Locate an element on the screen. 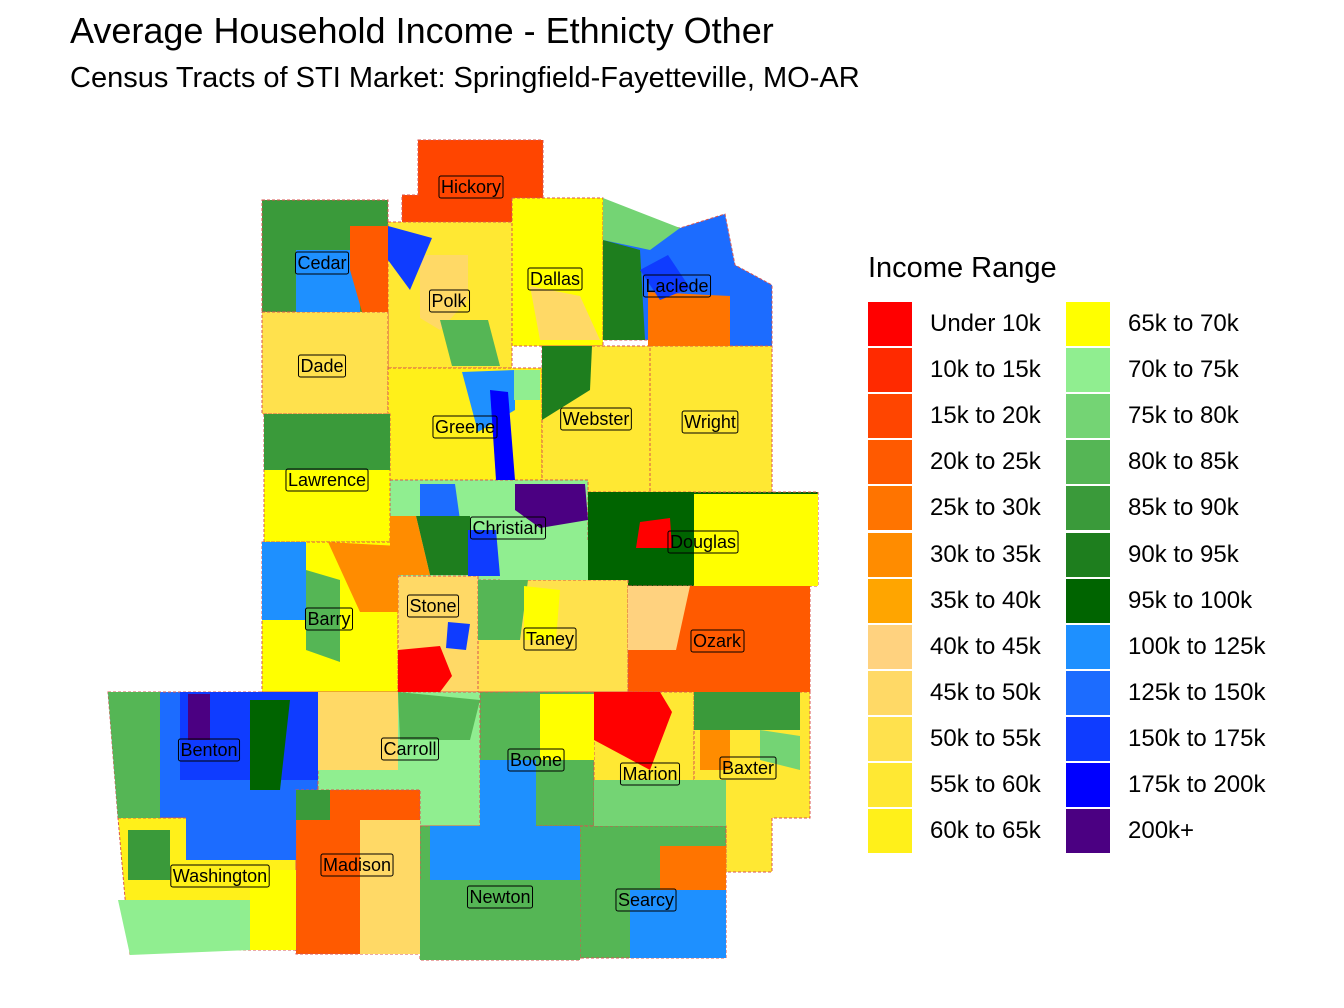 The height and width of the screenshot is (1008, 1344). county-name: Newton is located at coordinates (499, 897).